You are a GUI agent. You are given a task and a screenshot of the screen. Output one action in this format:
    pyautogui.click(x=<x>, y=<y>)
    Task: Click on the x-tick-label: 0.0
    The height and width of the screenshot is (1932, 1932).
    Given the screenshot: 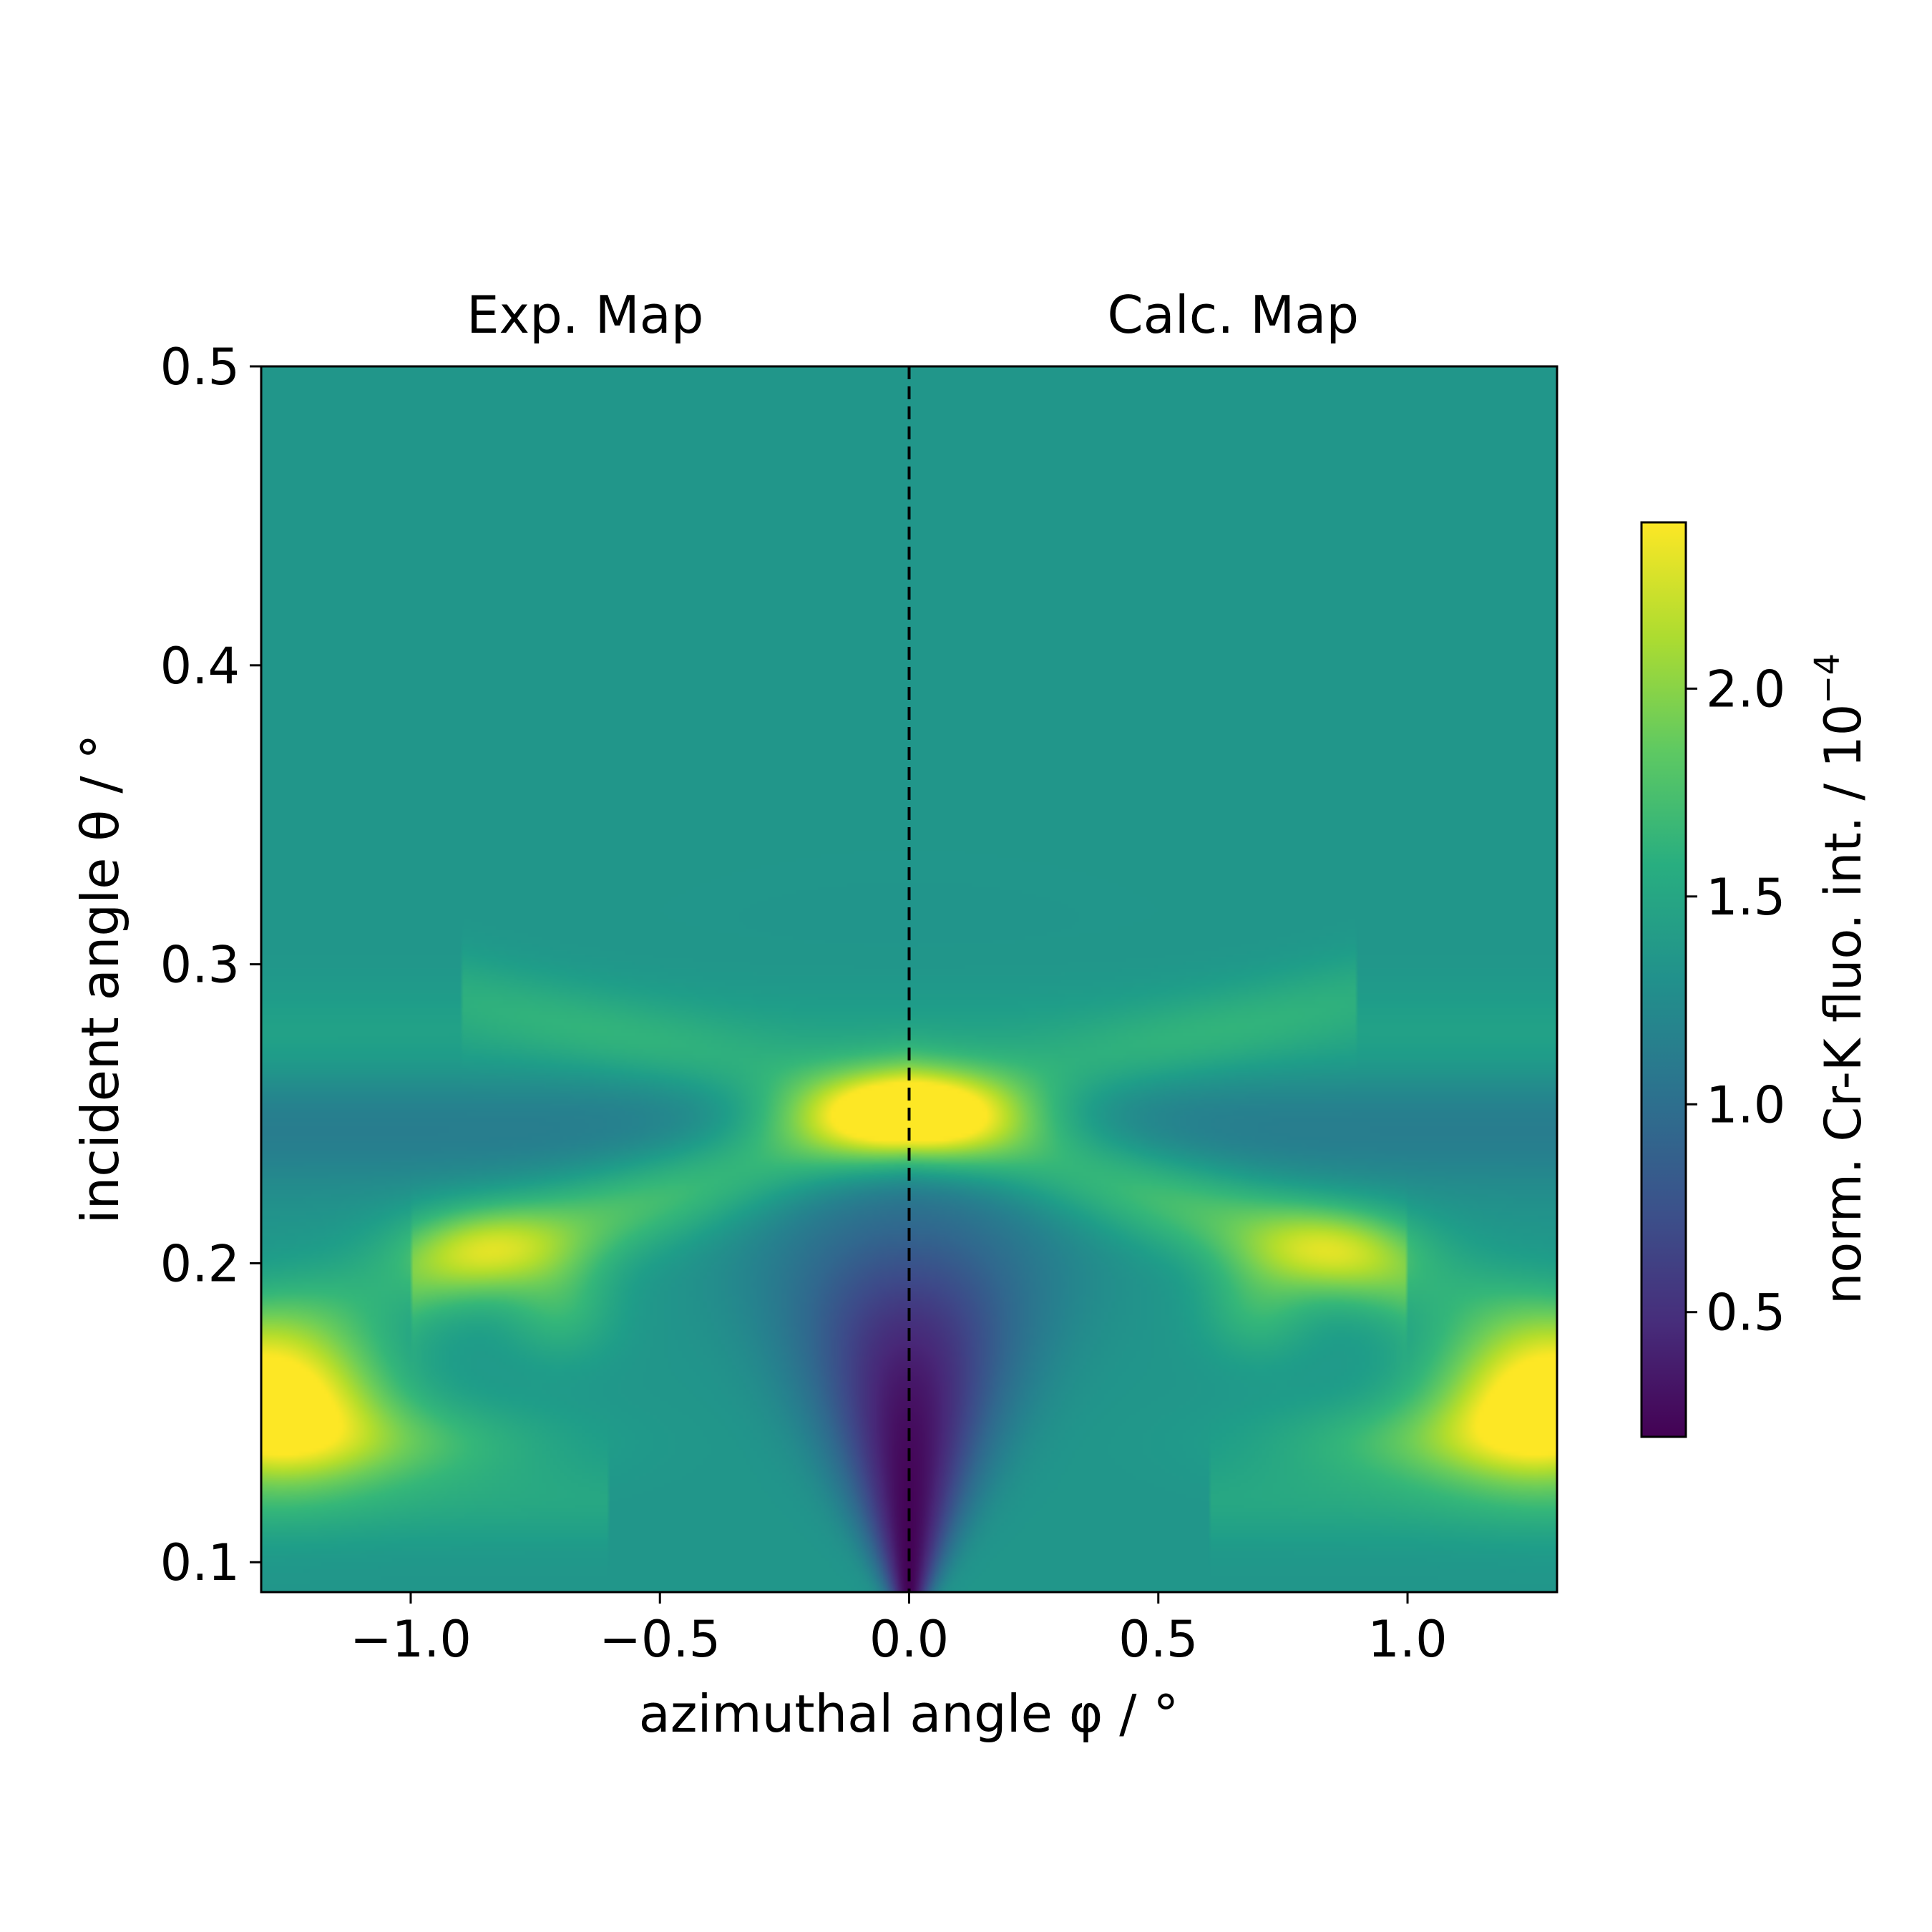 What is the action you would take?
    pyautogui.click(x=909, y=1639)
    